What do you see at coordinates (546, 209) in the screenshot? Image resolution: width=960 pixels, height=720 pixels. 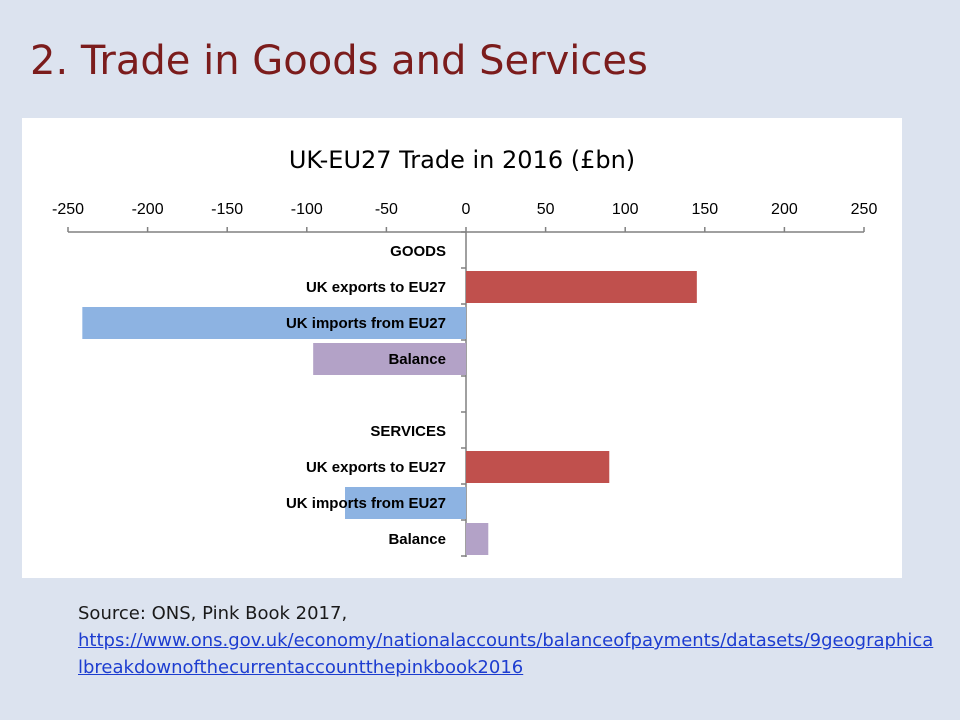 I see `x-tick-label: 50` at bounding box center [546, 209].